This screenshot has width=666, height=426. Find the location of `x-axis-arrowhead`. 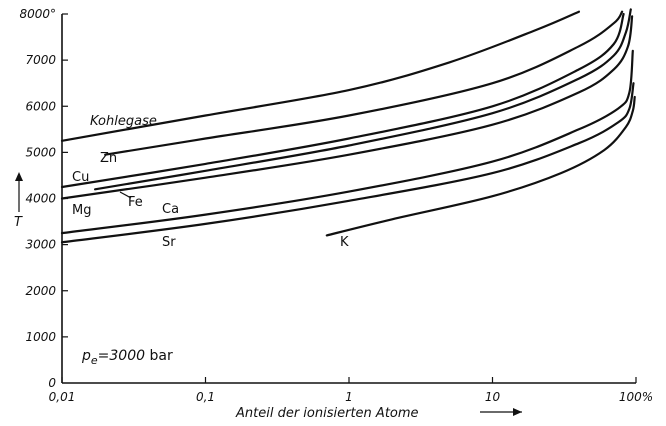

x-axis-arrowhead is located at coordinates (517, 412).